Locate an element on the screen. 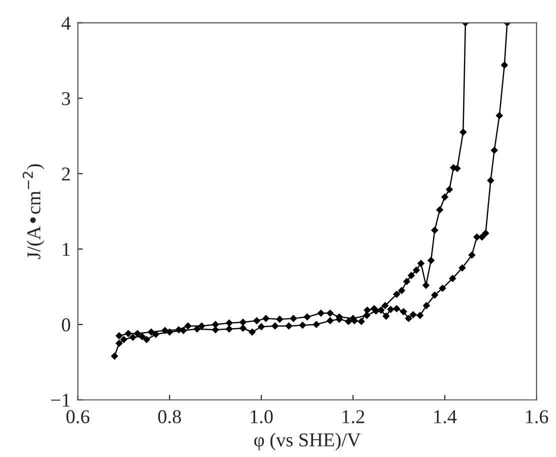 This screenshot has height=457, width=556. x-tick-label: 0.8 is located at coordinates (169, 417).